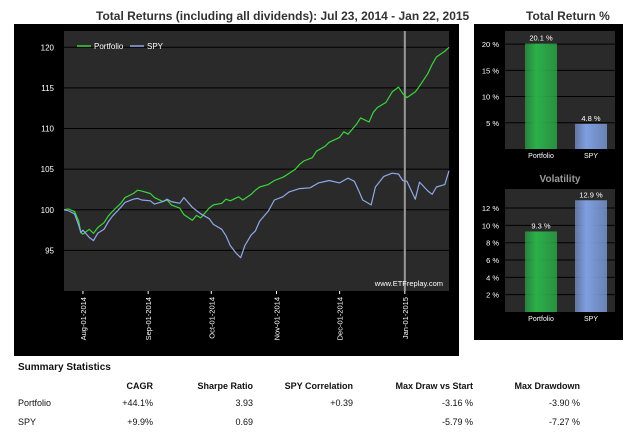 This screenshot has width=640, height=433. What do you see at coordinates (64, 367) in the screenshot?
I see `summary-heading: Summary Statistics` at bounding box center [64, 367].